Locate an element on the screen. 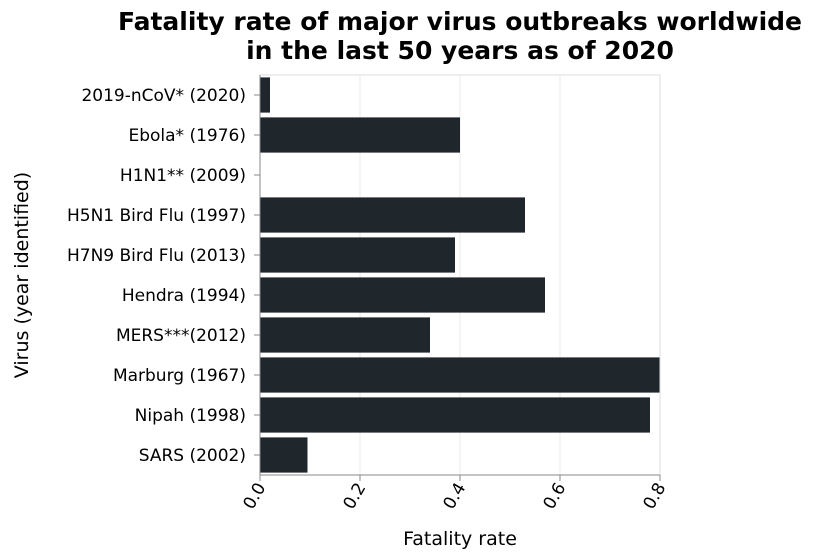 The width and height of the screenshot is (824, 560). y-tick-label: Nipah (1998) is located at coordinates (190, 416).